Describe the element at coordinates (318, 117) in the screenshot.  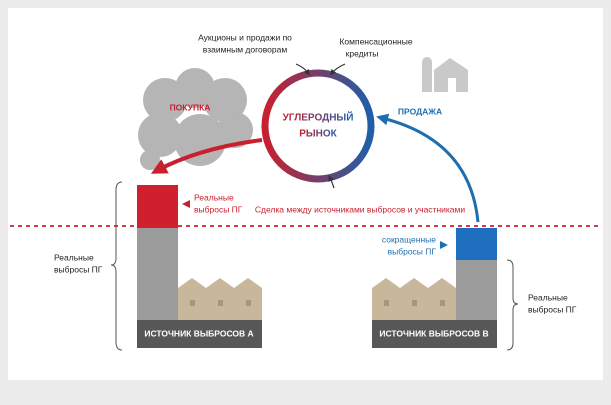
I see `market-label: УГЛЕРОДНЫЙ` at that location.